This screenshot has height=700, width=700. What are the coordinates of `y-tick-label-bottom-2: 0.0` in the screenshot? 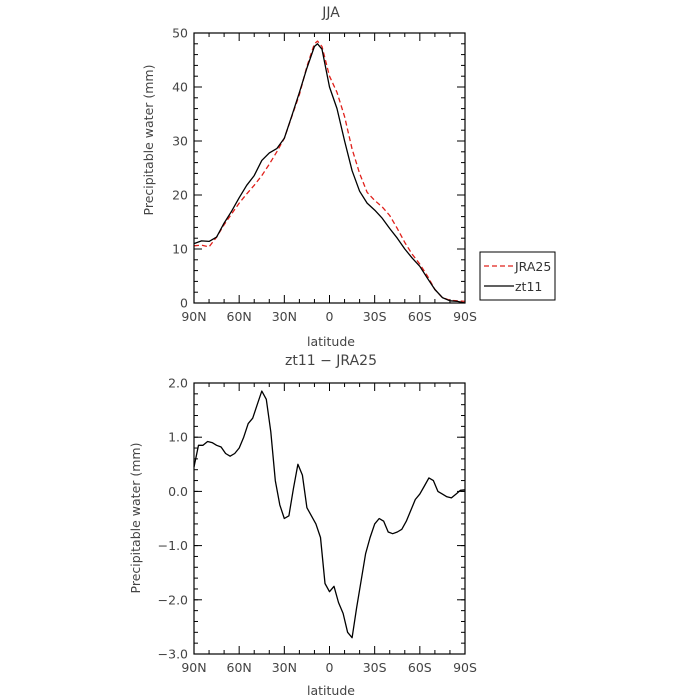 It's located at (178, 491).